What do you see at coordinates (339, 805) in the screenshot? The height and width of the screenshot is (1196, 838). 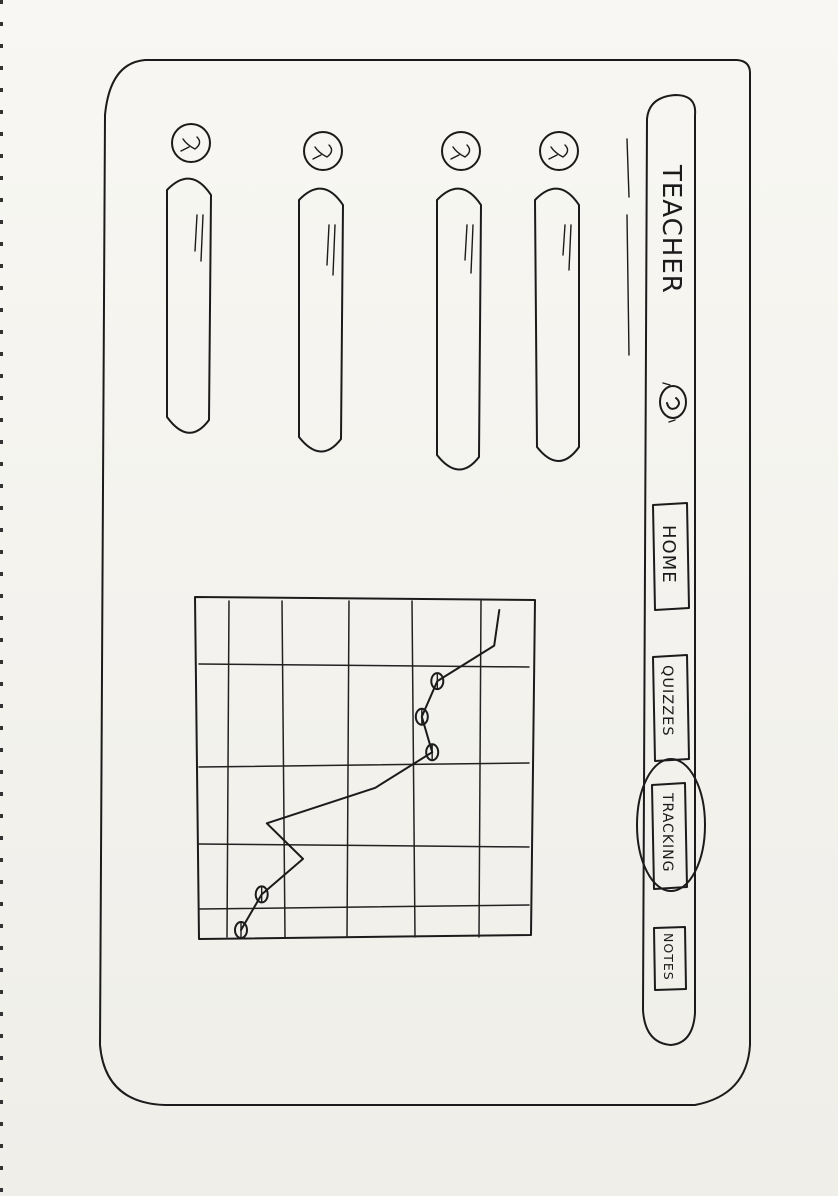 I see `chart-markers` at bounding box center [339, 805].